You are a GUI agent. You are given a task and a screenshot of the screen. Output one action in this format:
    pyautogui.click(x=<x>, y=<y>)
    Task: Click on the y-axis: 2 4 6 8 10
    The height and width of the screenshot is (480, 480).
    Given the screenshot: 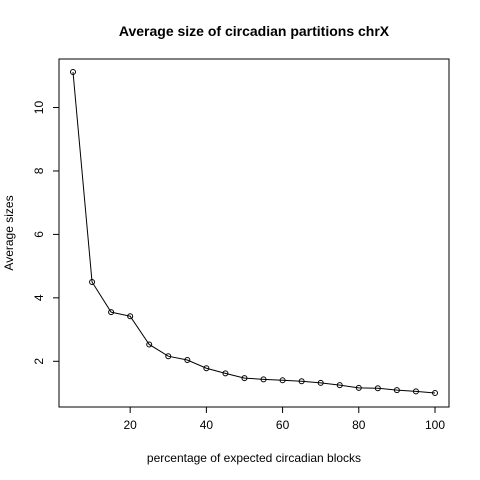 What is the action you would take?
    pyautogui.click(x=46, y=233)
    